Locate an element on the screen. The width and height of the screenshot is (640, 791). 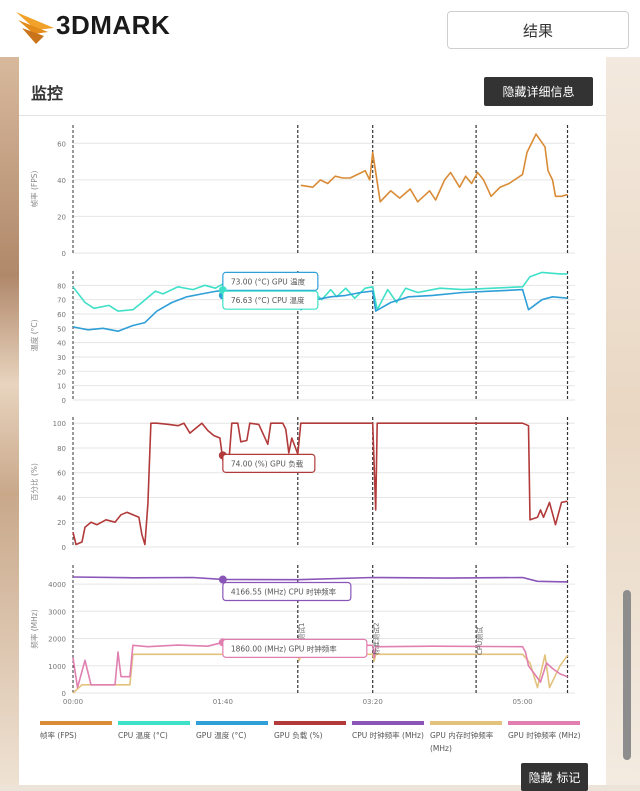
legend-item: GPU 内存时钟频率 (MHz) is located at coordinates (467, 738).